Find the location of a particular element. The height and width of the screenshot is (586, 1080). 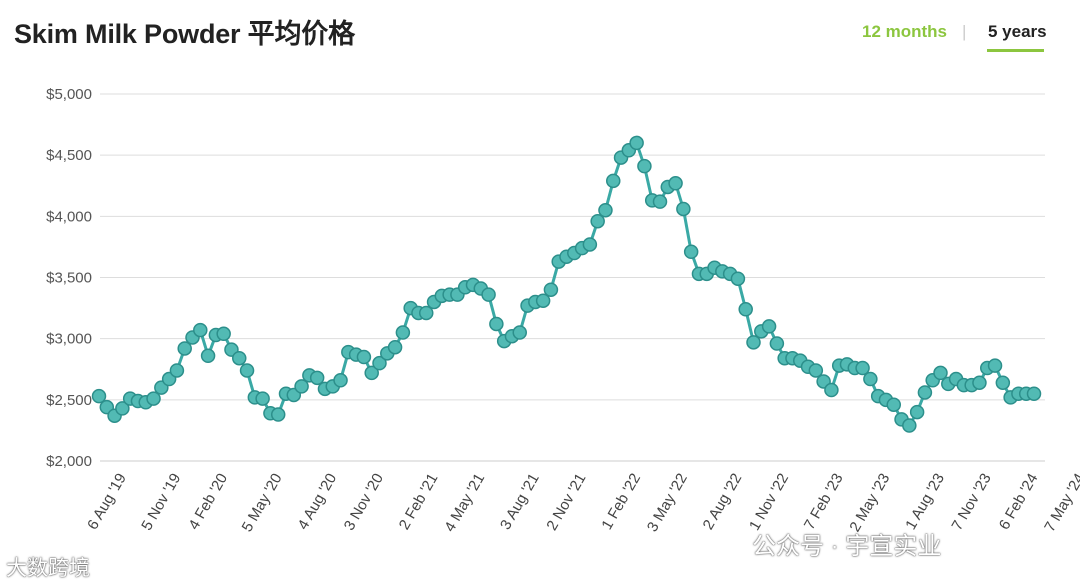

x-tick-label: 4 May '21 is located at coordinates (464, 502).